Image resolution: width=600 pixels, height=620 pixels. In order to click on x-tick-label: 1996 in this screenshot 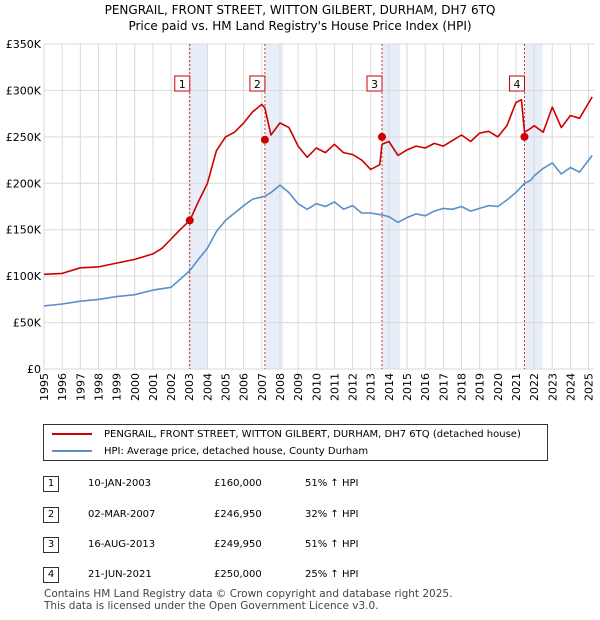, I will do `click(62, 387)`.